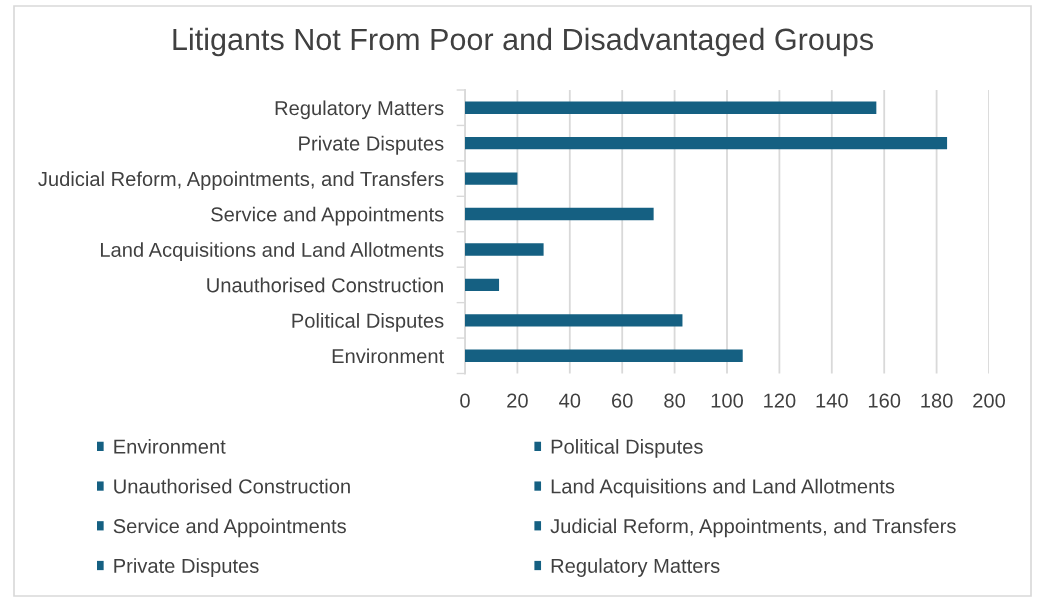 The image size is (1045, 598). Describe the element at coordinates (937, 400) in the screenshot. I see `x-tick-label: 180` at that location.